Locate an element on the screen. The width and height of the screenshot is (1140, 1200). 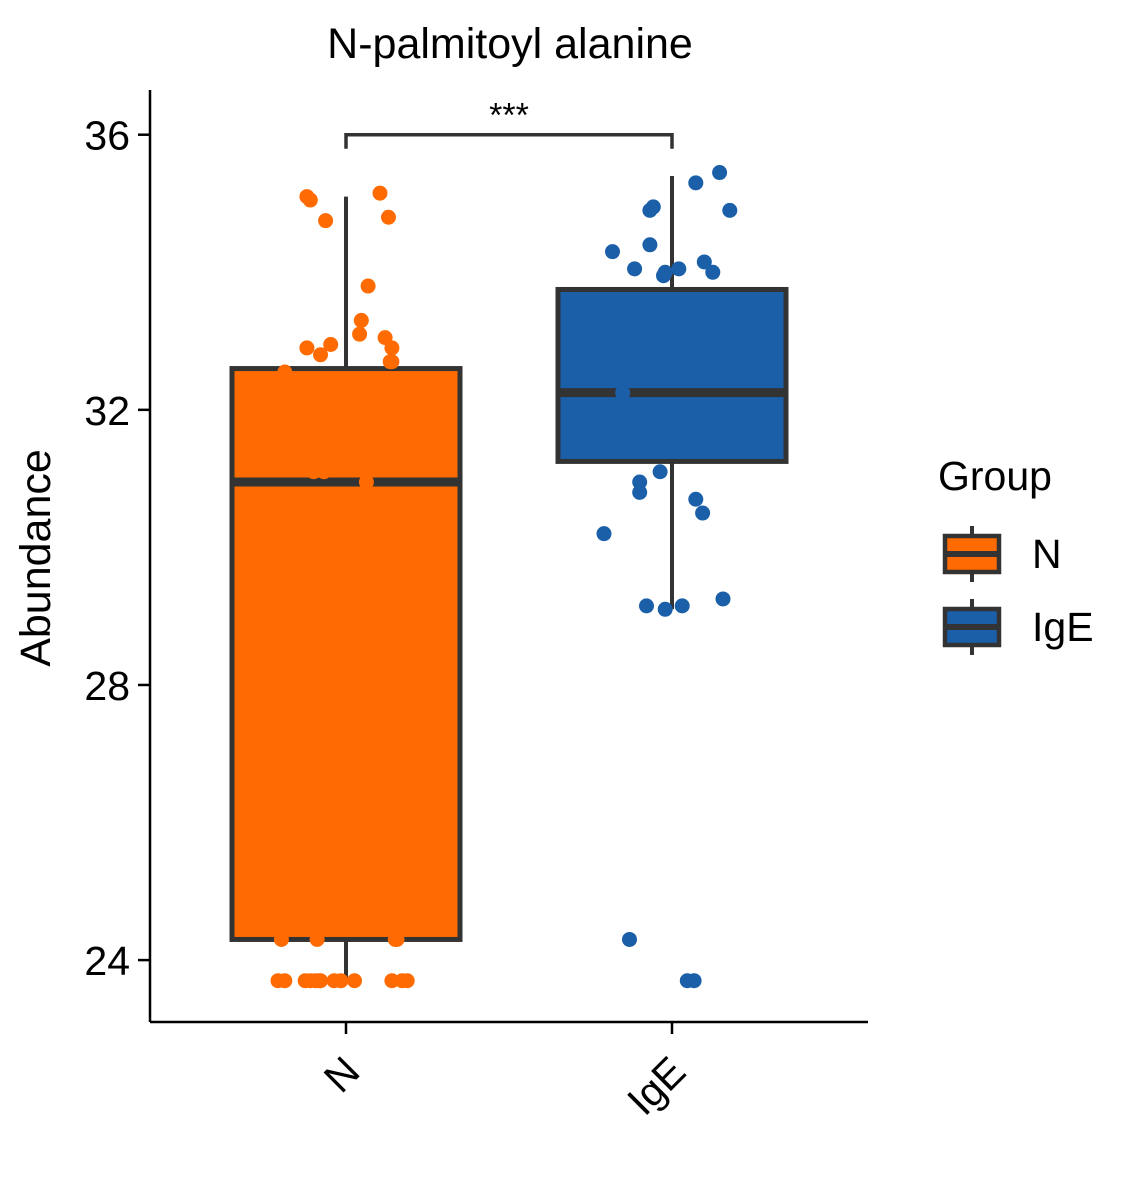
significance-label: *** is located at coordinates (509, 116).